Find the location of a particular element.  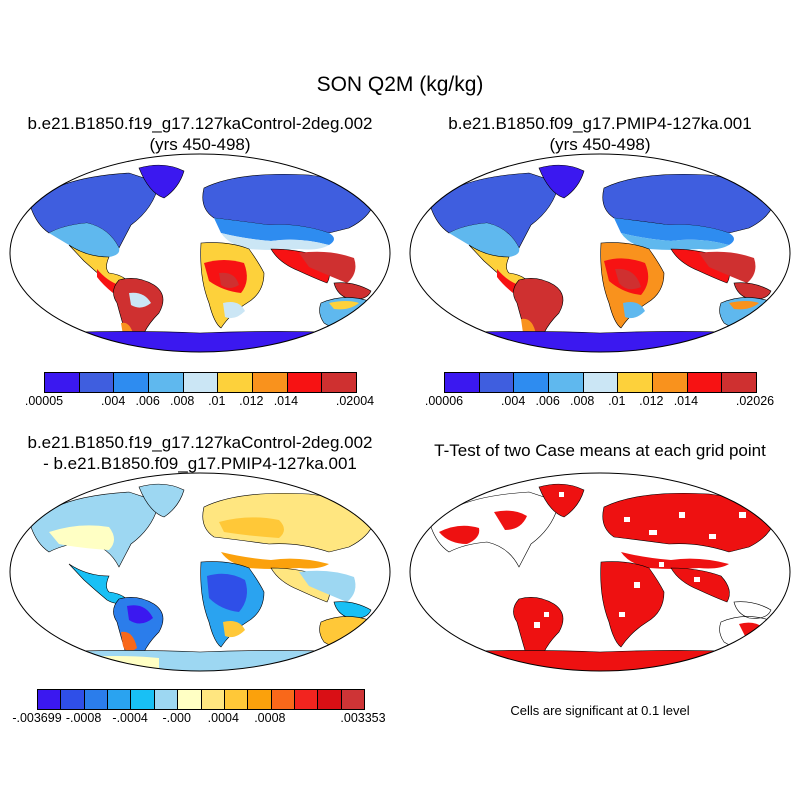

maritime-outline is located at coordinates (752, 610).